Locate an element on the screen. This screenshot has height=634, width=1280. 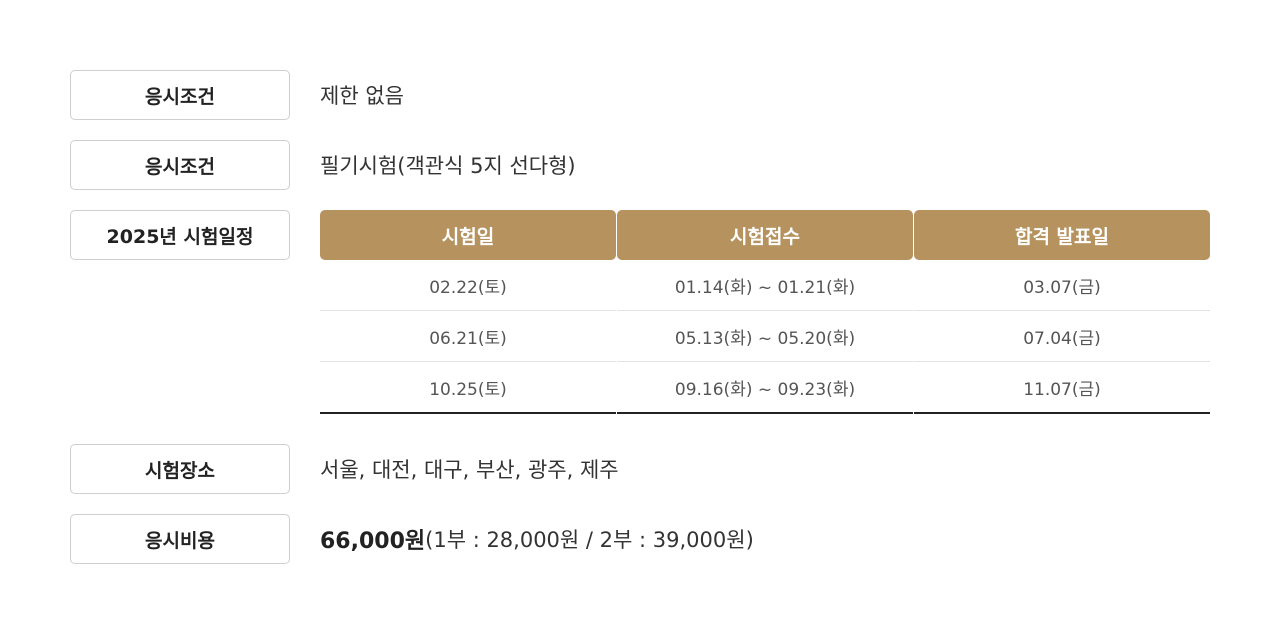
exam-type-value: 필기시험(객관식 5지 선다형) is located at coordinates (448, 166).